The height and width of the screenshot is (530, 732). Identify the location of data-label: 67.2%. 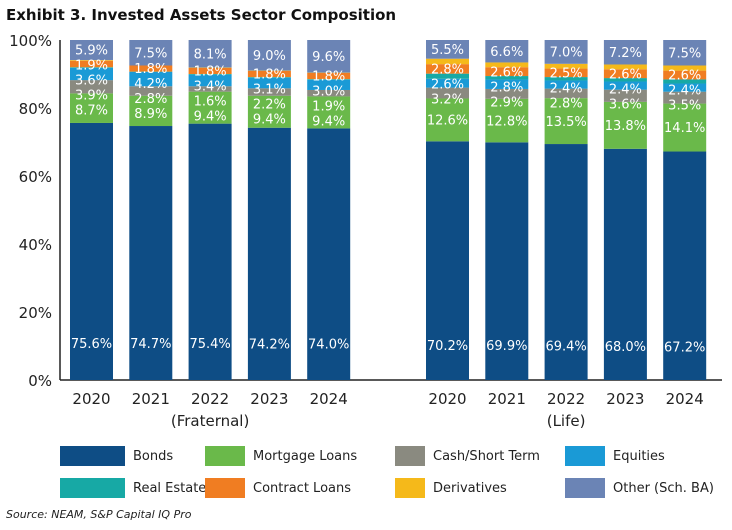
(684, 347).